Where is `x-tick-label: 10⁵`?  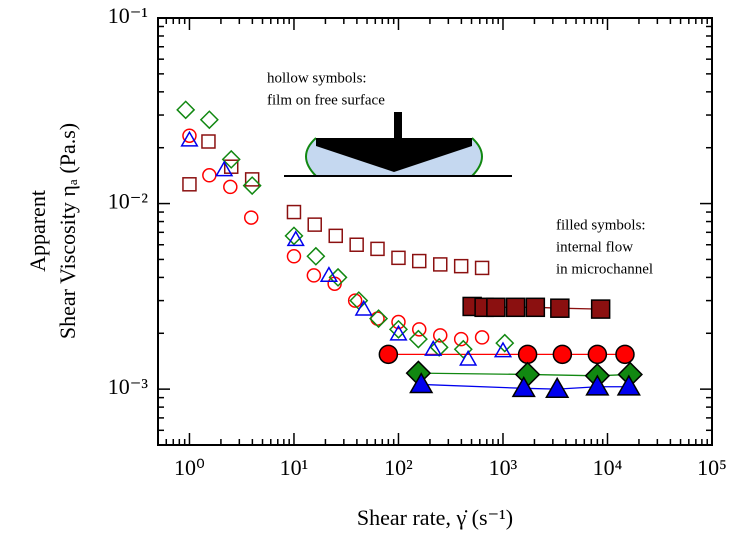 x-tick-label: 10⁵ is located at coordinates (712, 467).